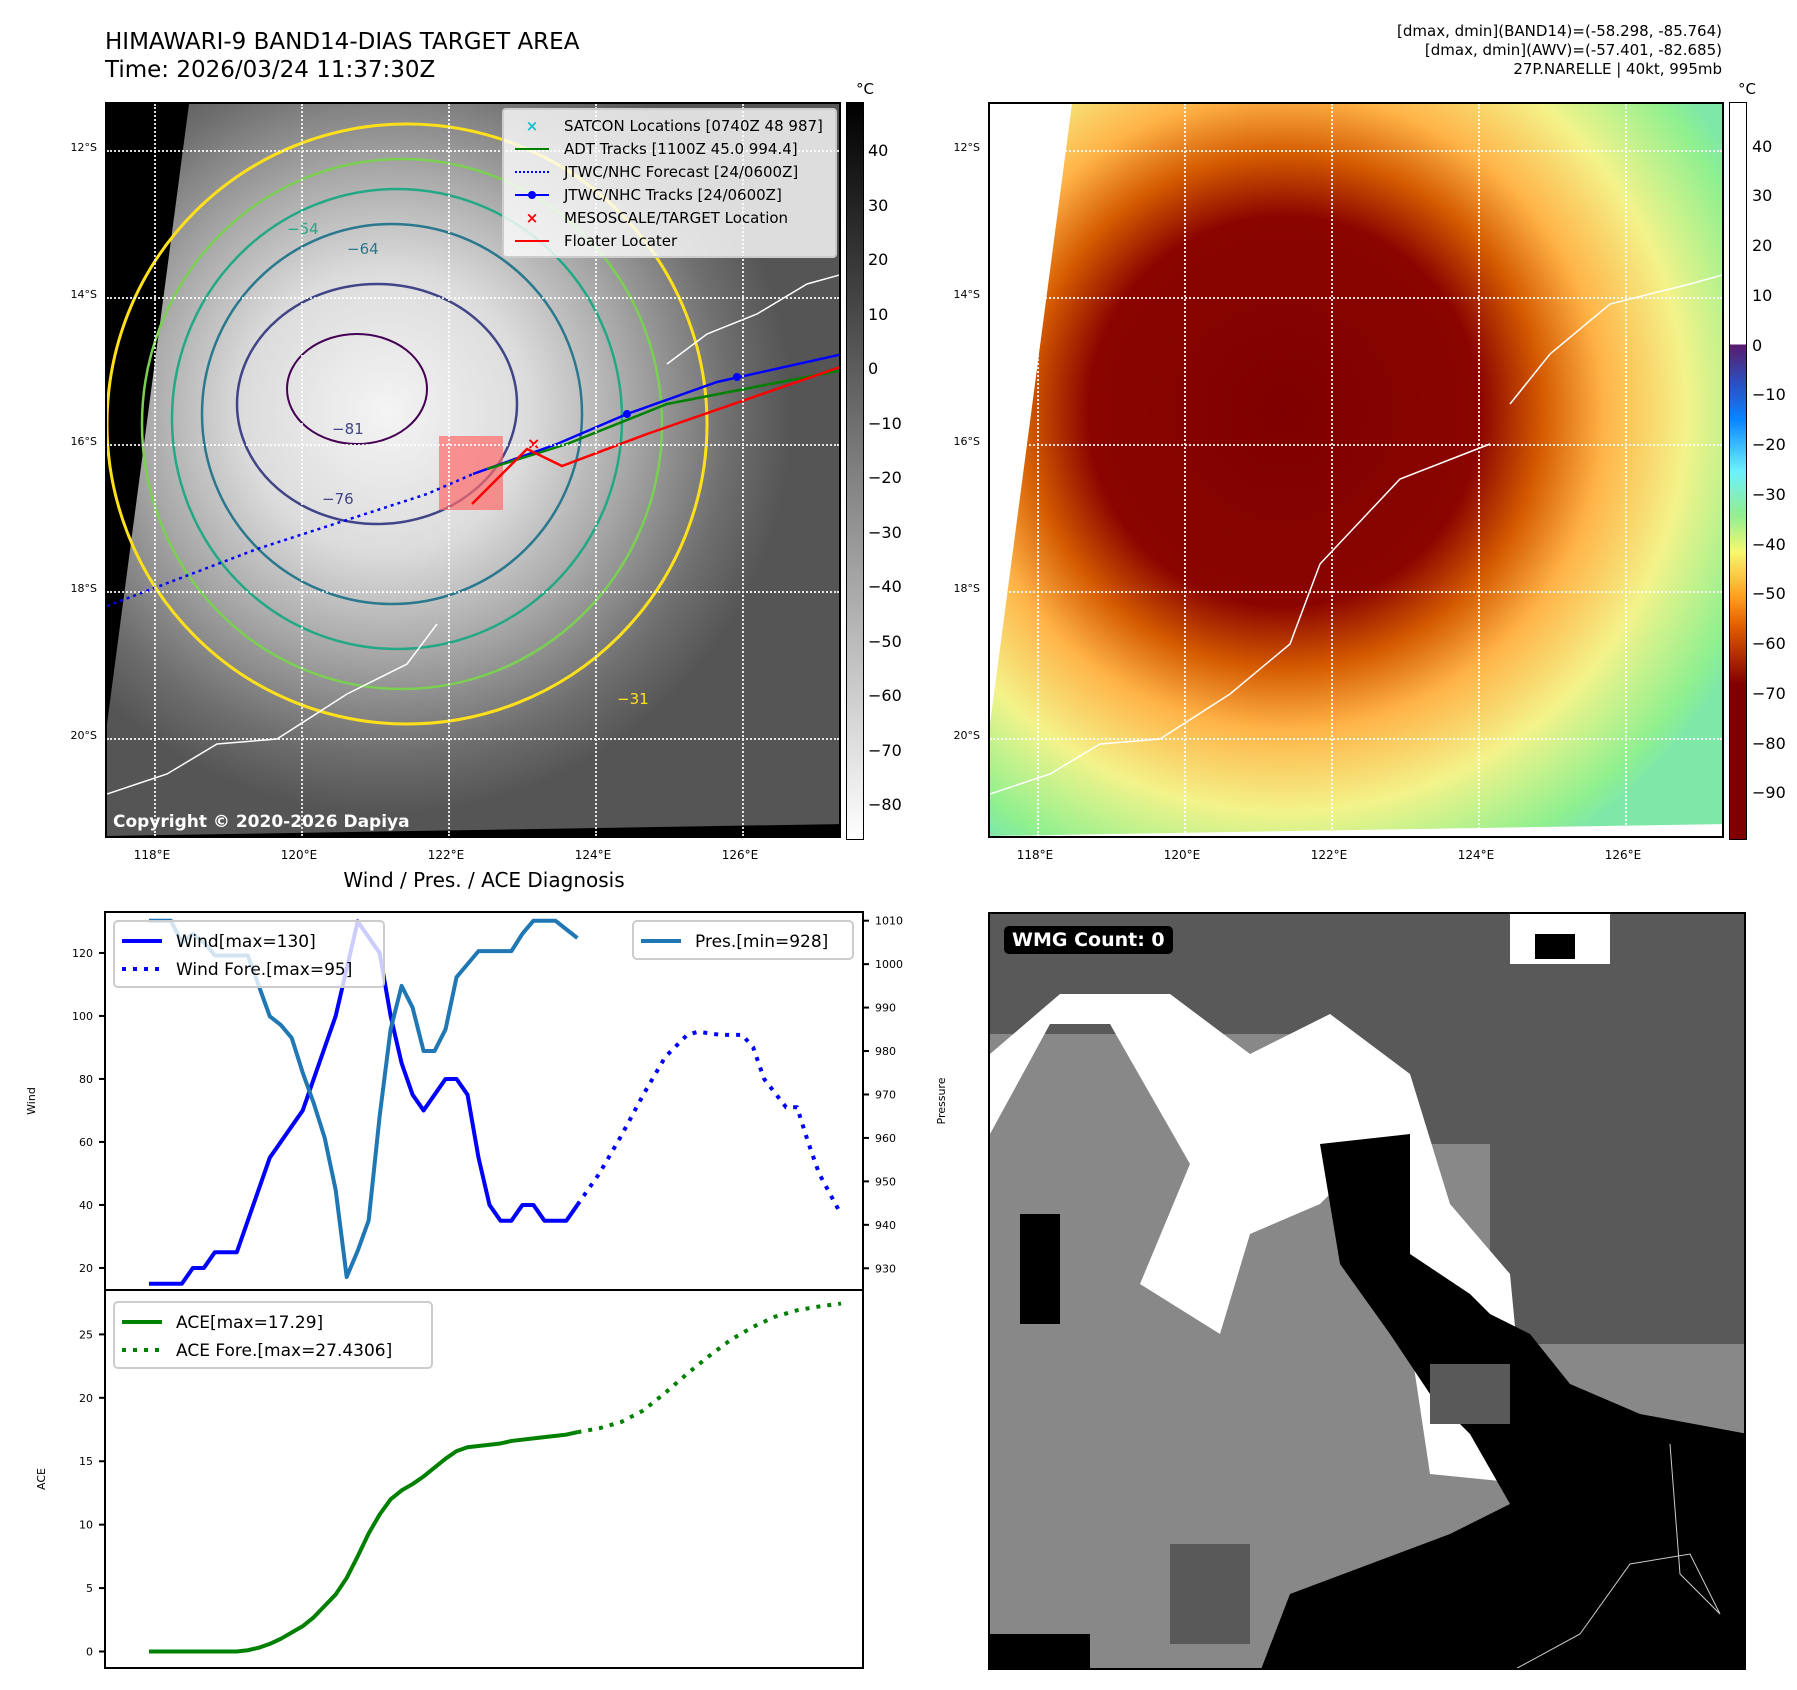 Image resolution: width=1797 pixels, height=1690 pixels. Describe the element at coordinates (941, 1100) in the screenshot. I see `pressure-axis-label: Pressure` at that location.